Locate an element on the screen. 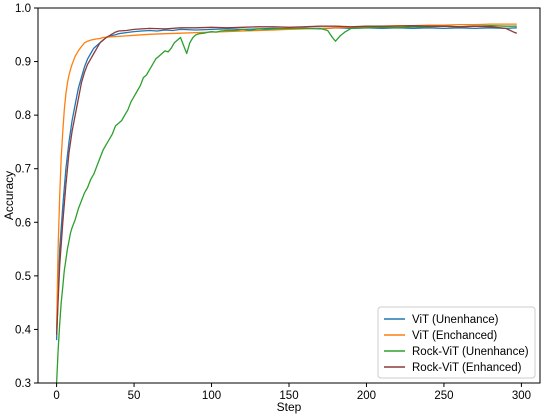 The width and height of the screenshot is (550, 416). y-tick-label: 0.3 is located at coordinates (23, 384).